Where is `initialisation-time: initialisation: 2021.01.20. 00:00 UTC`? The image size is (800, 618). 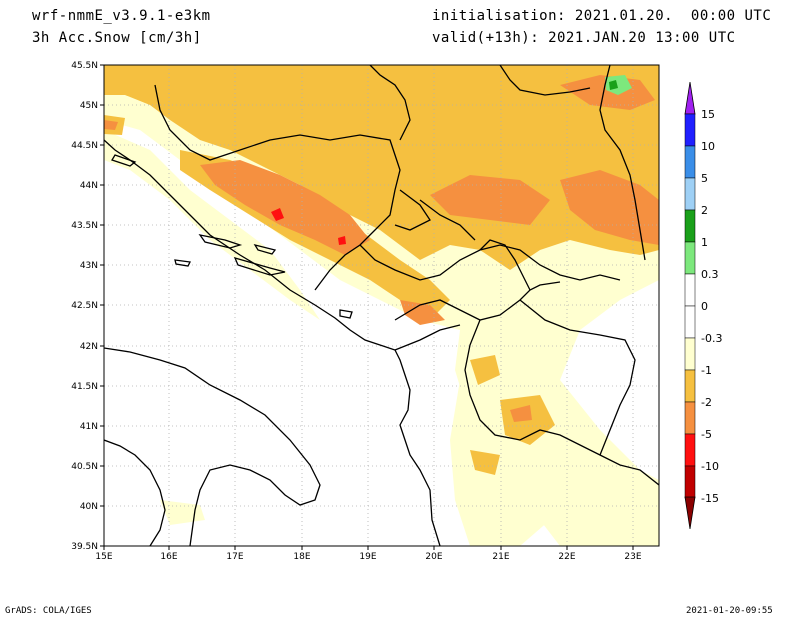 initialisation-time: initialisation: 2021.01.20. 00:00 UTC is located at coordinates (602, 16).